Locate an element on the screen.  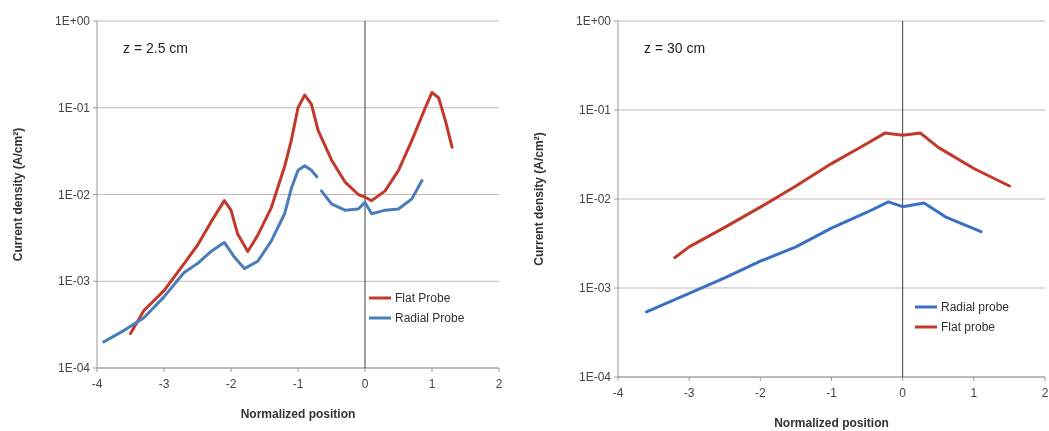
legend-label: Radial probe is located at coordinates (975, 307).